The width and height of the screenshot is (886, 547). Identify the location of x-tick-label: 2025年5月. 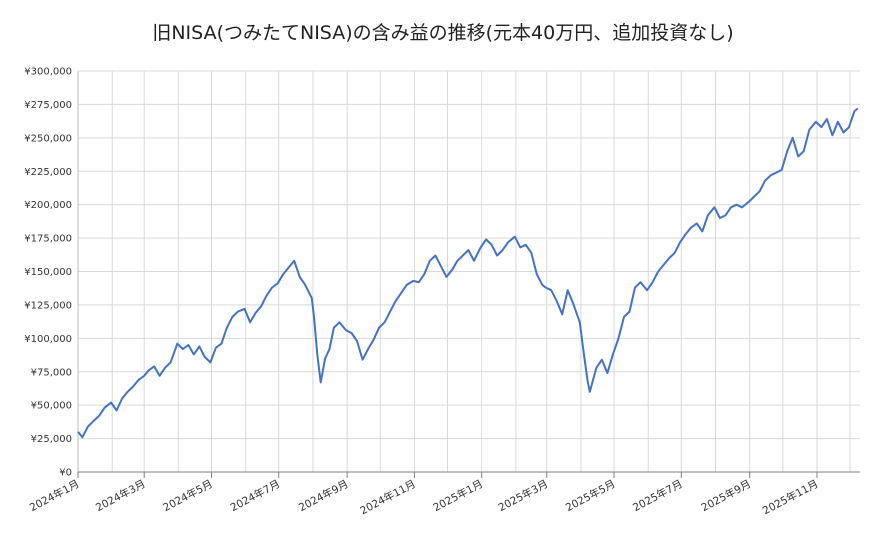
(590, 495).